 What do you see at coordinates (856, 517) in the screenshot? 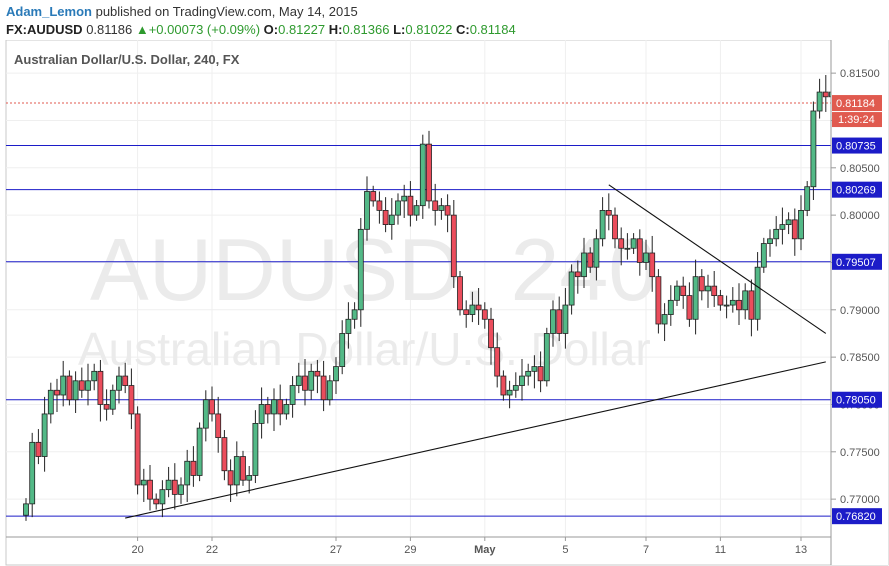
I see `level-label: 0.76820` at bounding box center [856, 517].